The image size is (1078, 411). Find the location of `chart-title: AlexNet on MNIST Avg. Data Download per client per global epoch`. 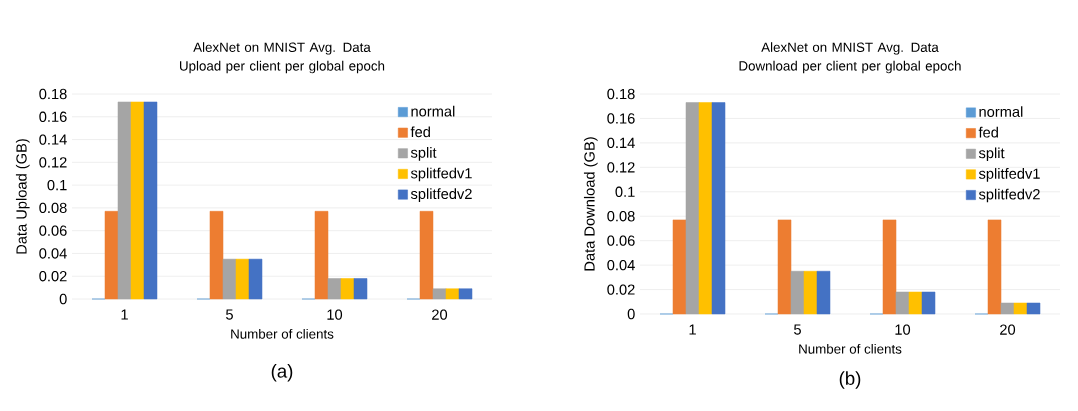

chart-title: AlexNet on MNIST Avg. Data Download per client per global epoch is located at coordinates (850, 58).